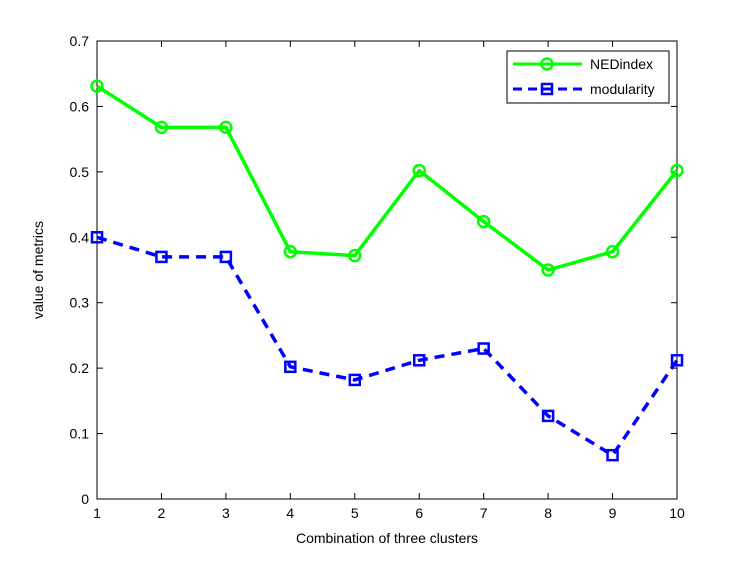  Describe the element at coordinates (547, 64) in the screenshot. I see `legend-marker-nedindex` at that location.